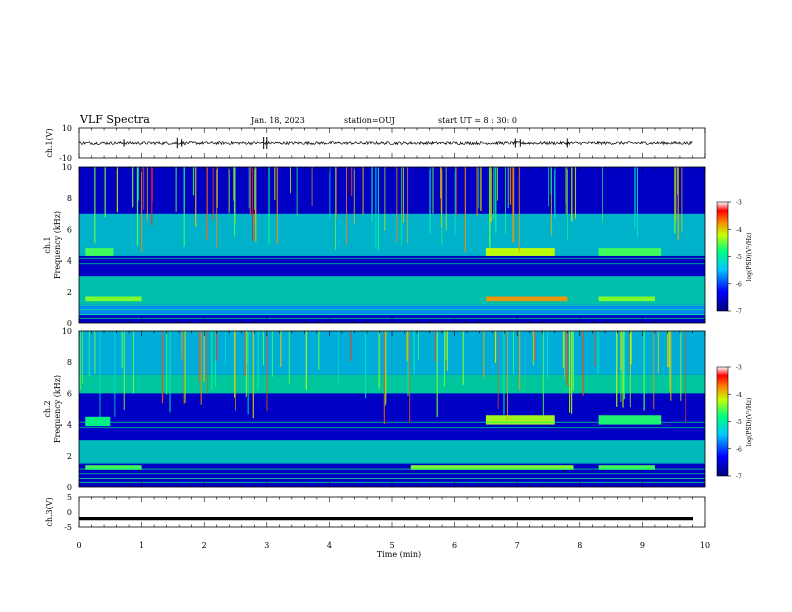  I want to click on figure-title: VLF Spectra, so click(114, 119).